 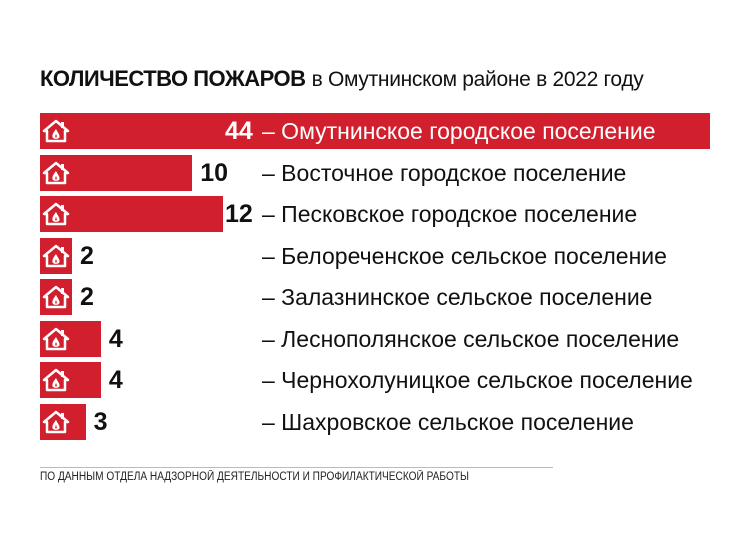 What do you see at coordinates (459, 131) in the screenshot?
I see `category-label: – Омутнинское городское поселение` at bounding box center [459, 131].